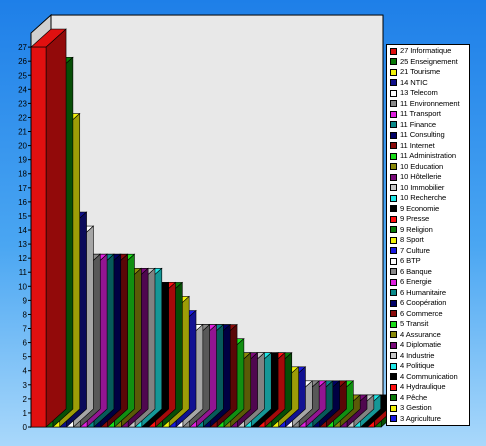 Image resolution: width=486 pixels, height=446 pixels. What do you see at coordinates (423, 292) in the screenshot?
I see `legend-label: 6 Humanitaire` at bounding box center [423, 292].